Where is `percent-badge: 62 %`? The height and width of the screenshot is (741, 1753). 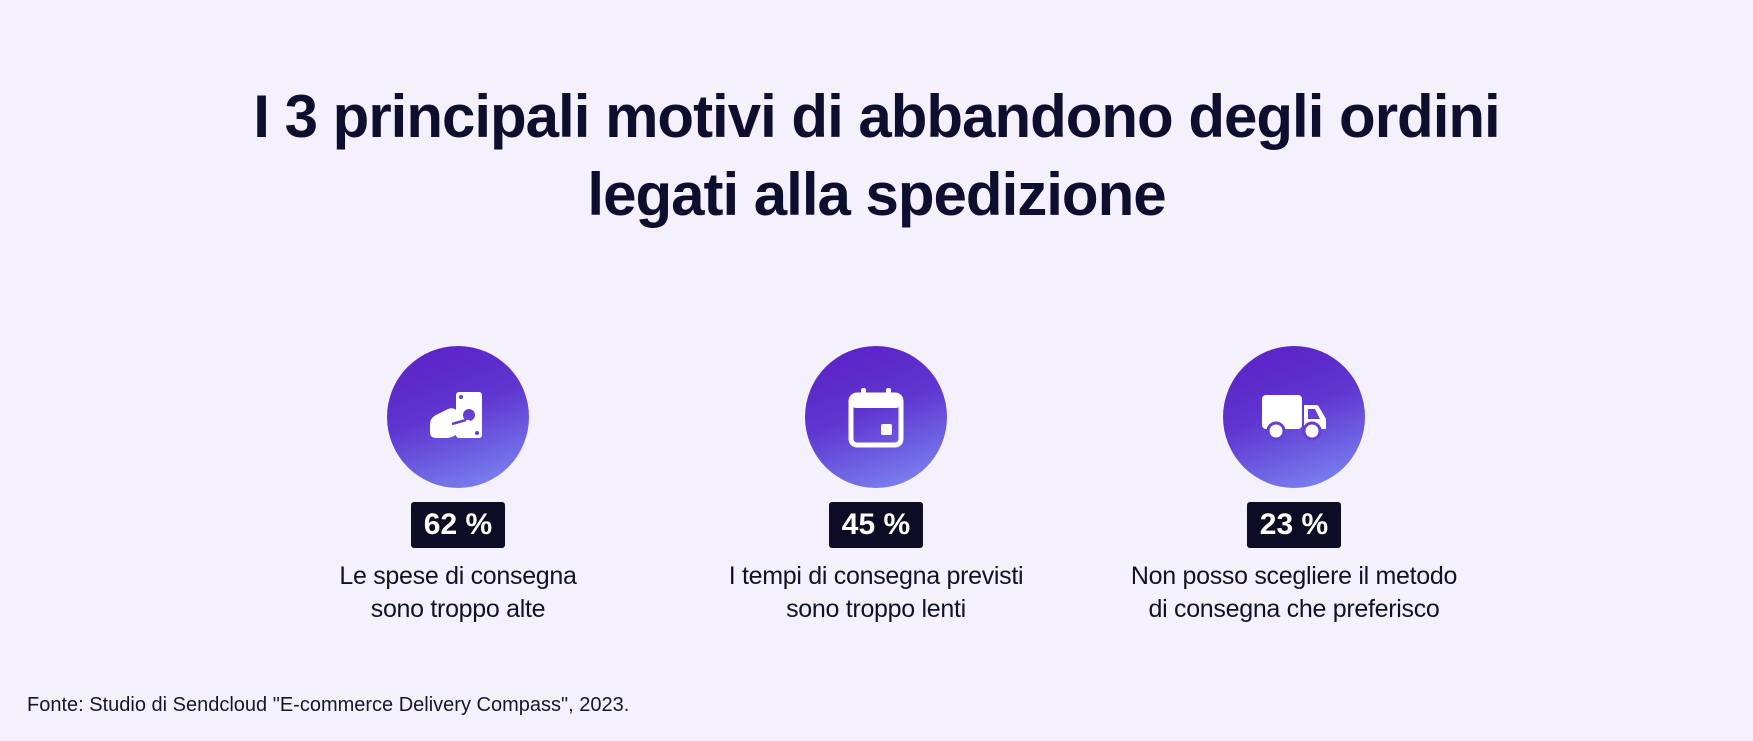
percent-badge: 62 % is located at coordinates (458, 525).